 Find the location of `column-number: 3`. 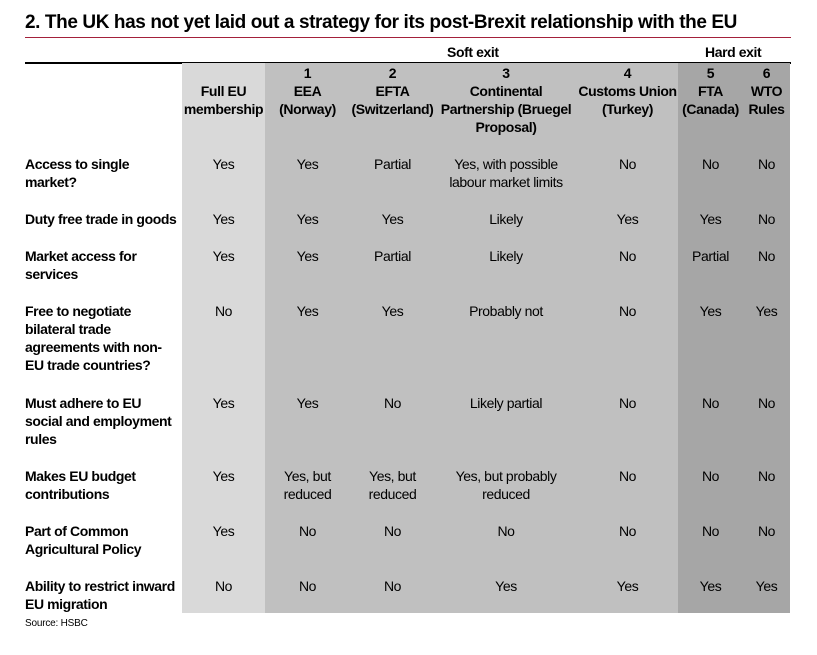

column-number: 3 is located at coordinates (506, 73).